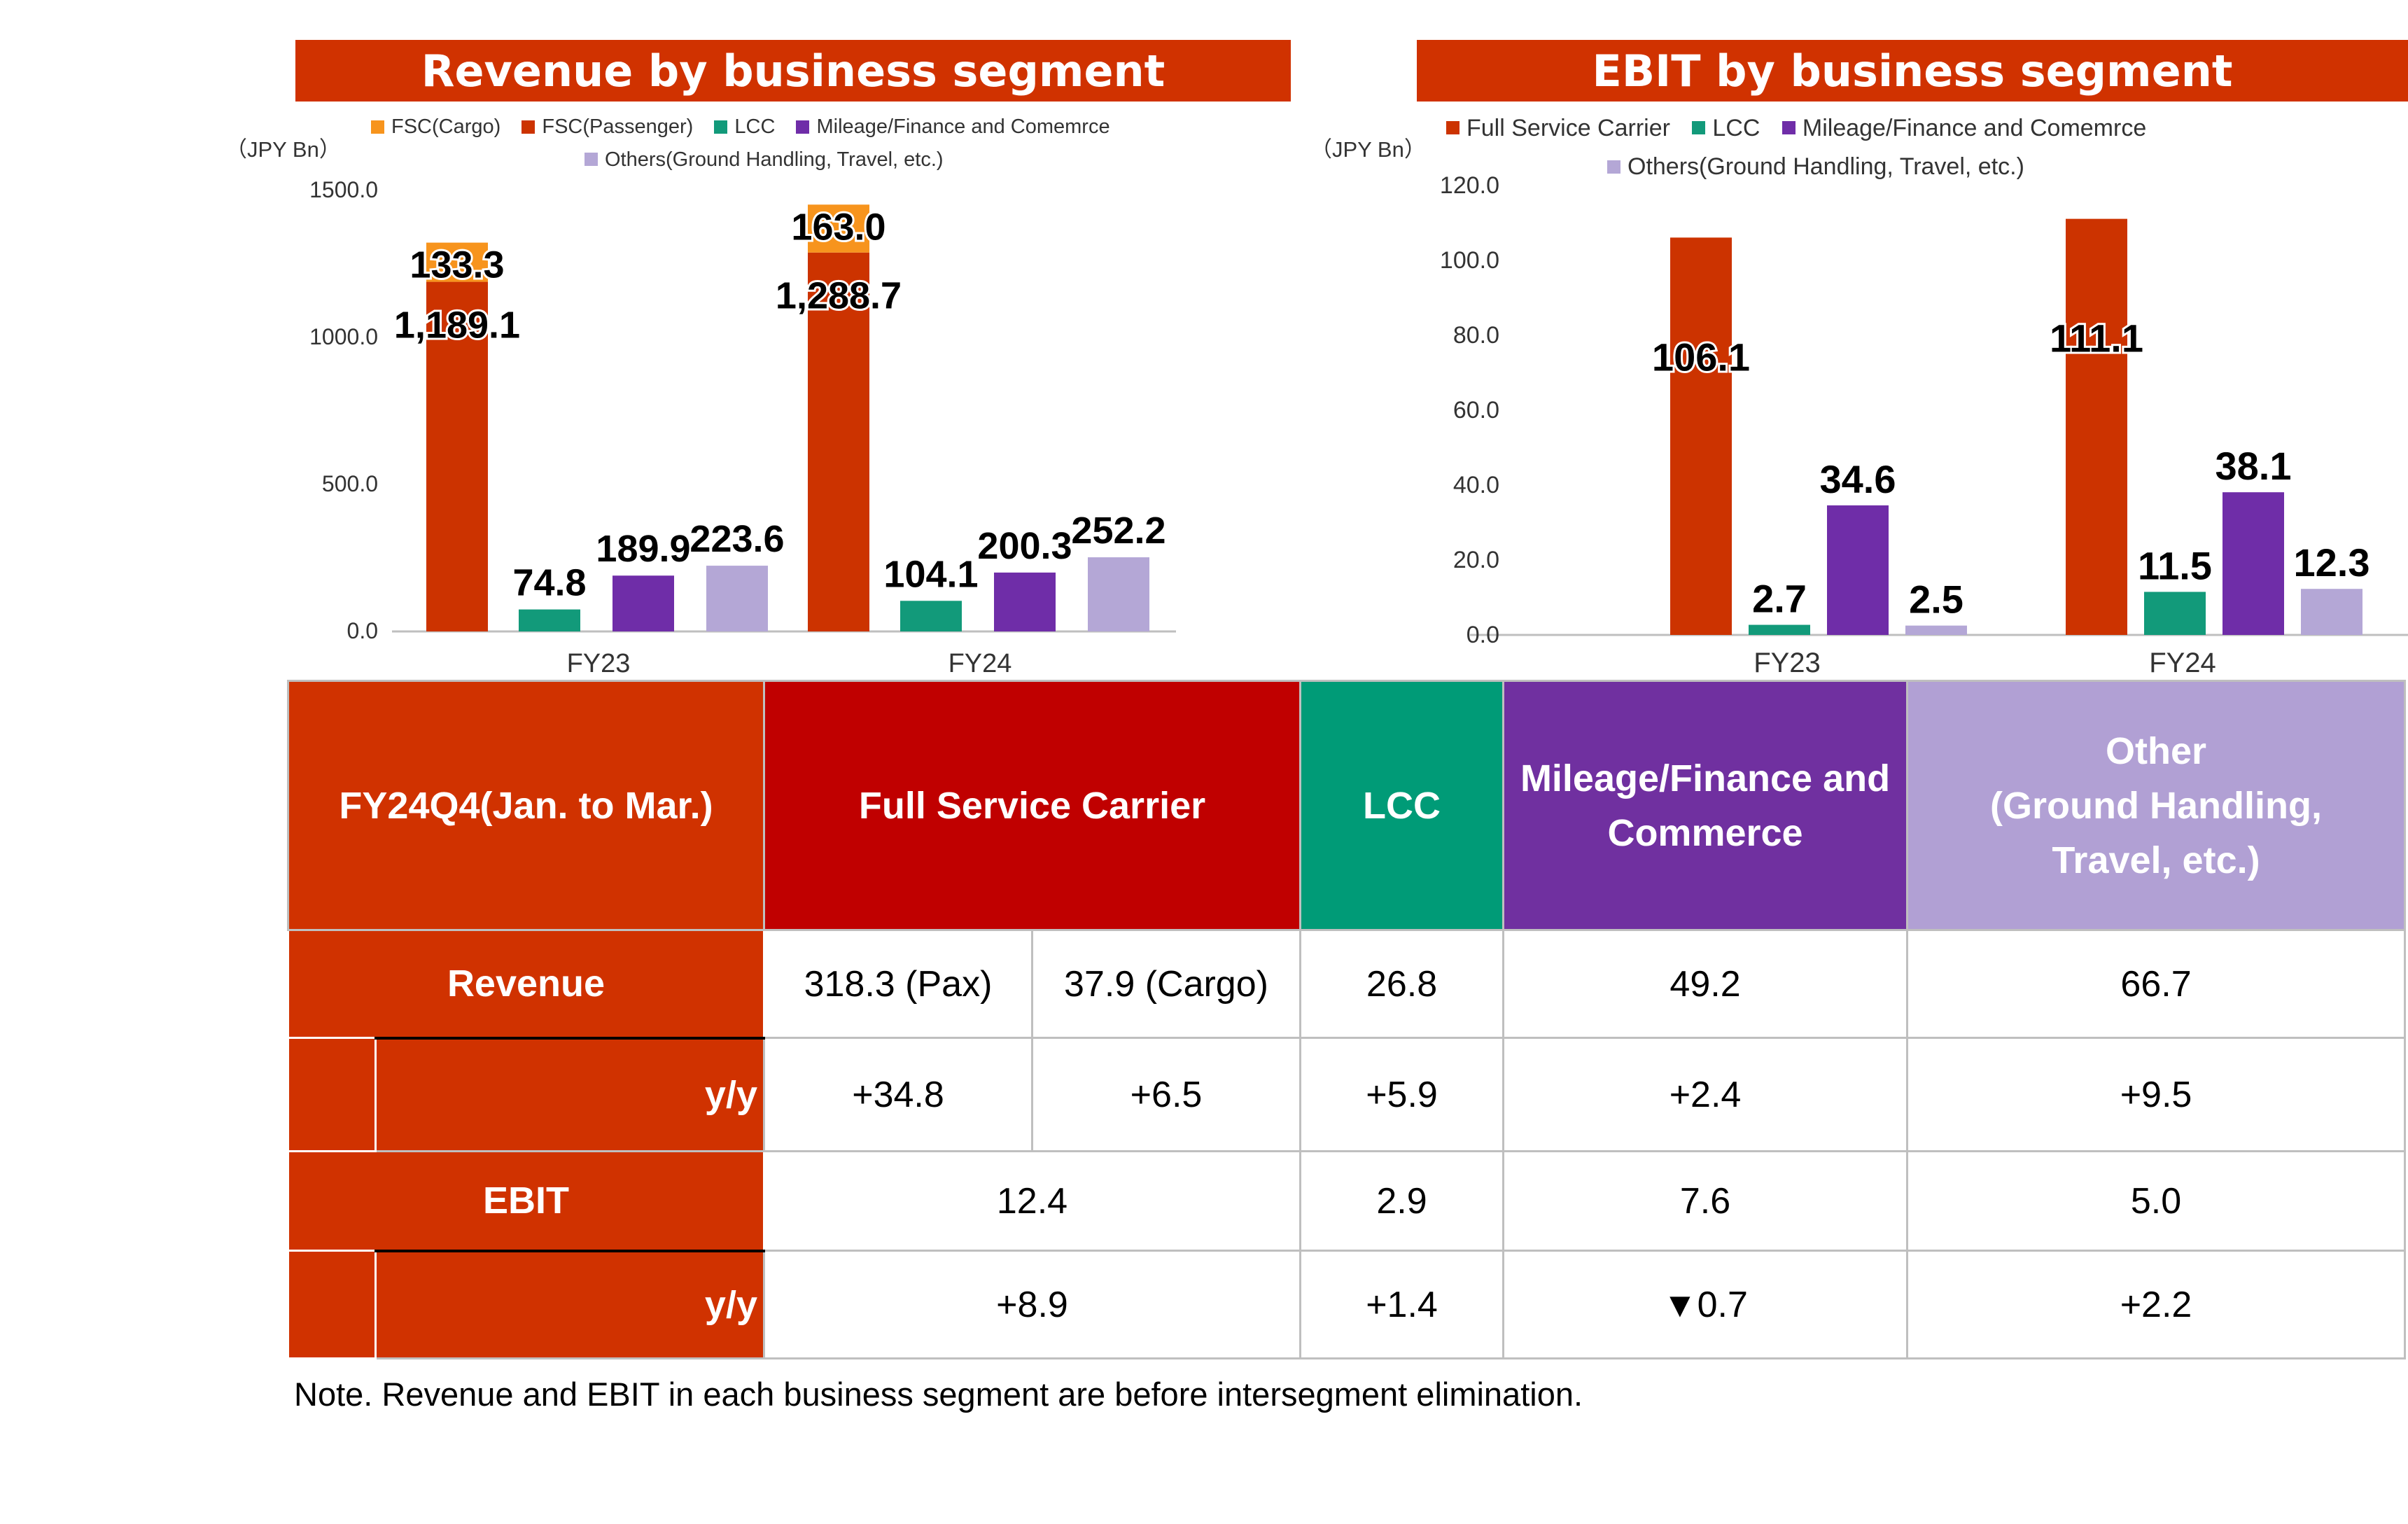  I want to click on data-label: 34.6, so click(1858, 479).